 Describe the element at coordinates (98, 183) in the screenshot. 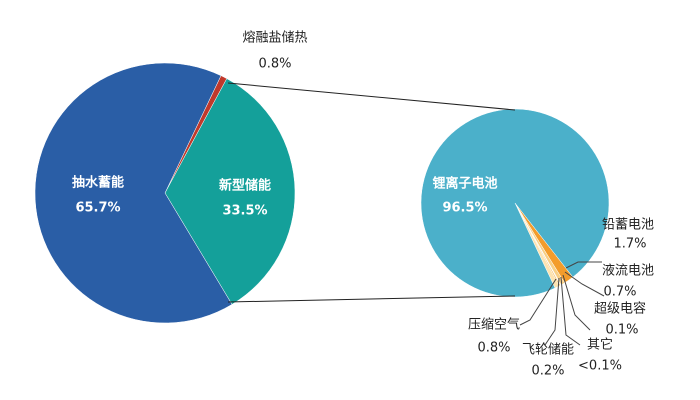

I see `slice-name: 抽水蓄能` at that location.